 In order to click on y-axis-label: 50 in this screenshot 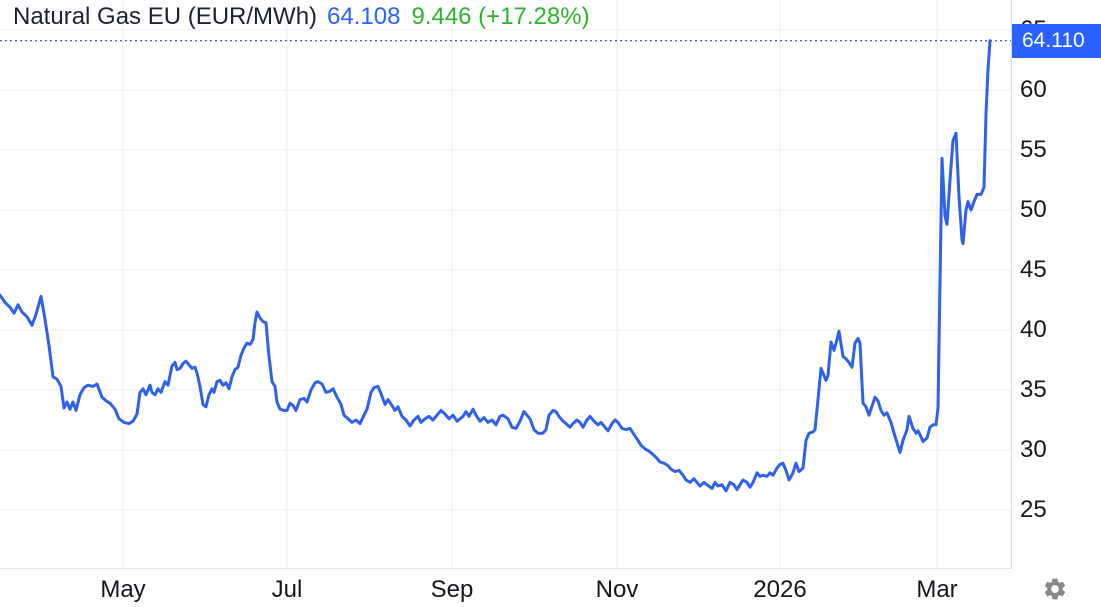, I will do `click(1033, 209)`.